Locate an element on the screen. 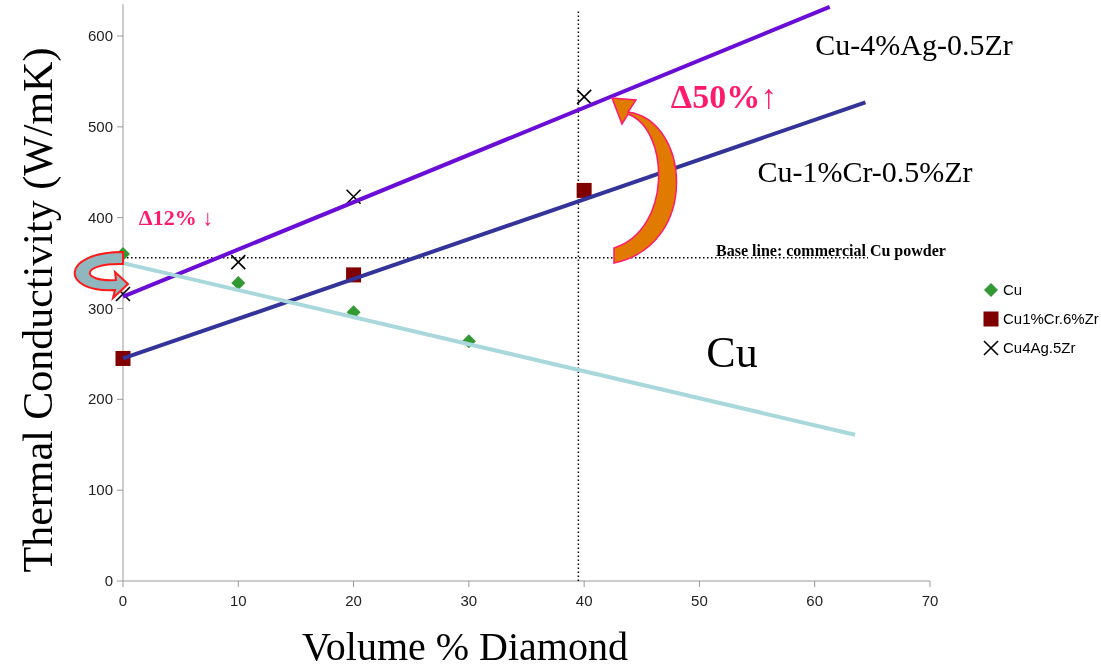 The height and width of the screenshot is (668, 1101). annotation: Δ50%↑ is located at coordinates (724, 96).